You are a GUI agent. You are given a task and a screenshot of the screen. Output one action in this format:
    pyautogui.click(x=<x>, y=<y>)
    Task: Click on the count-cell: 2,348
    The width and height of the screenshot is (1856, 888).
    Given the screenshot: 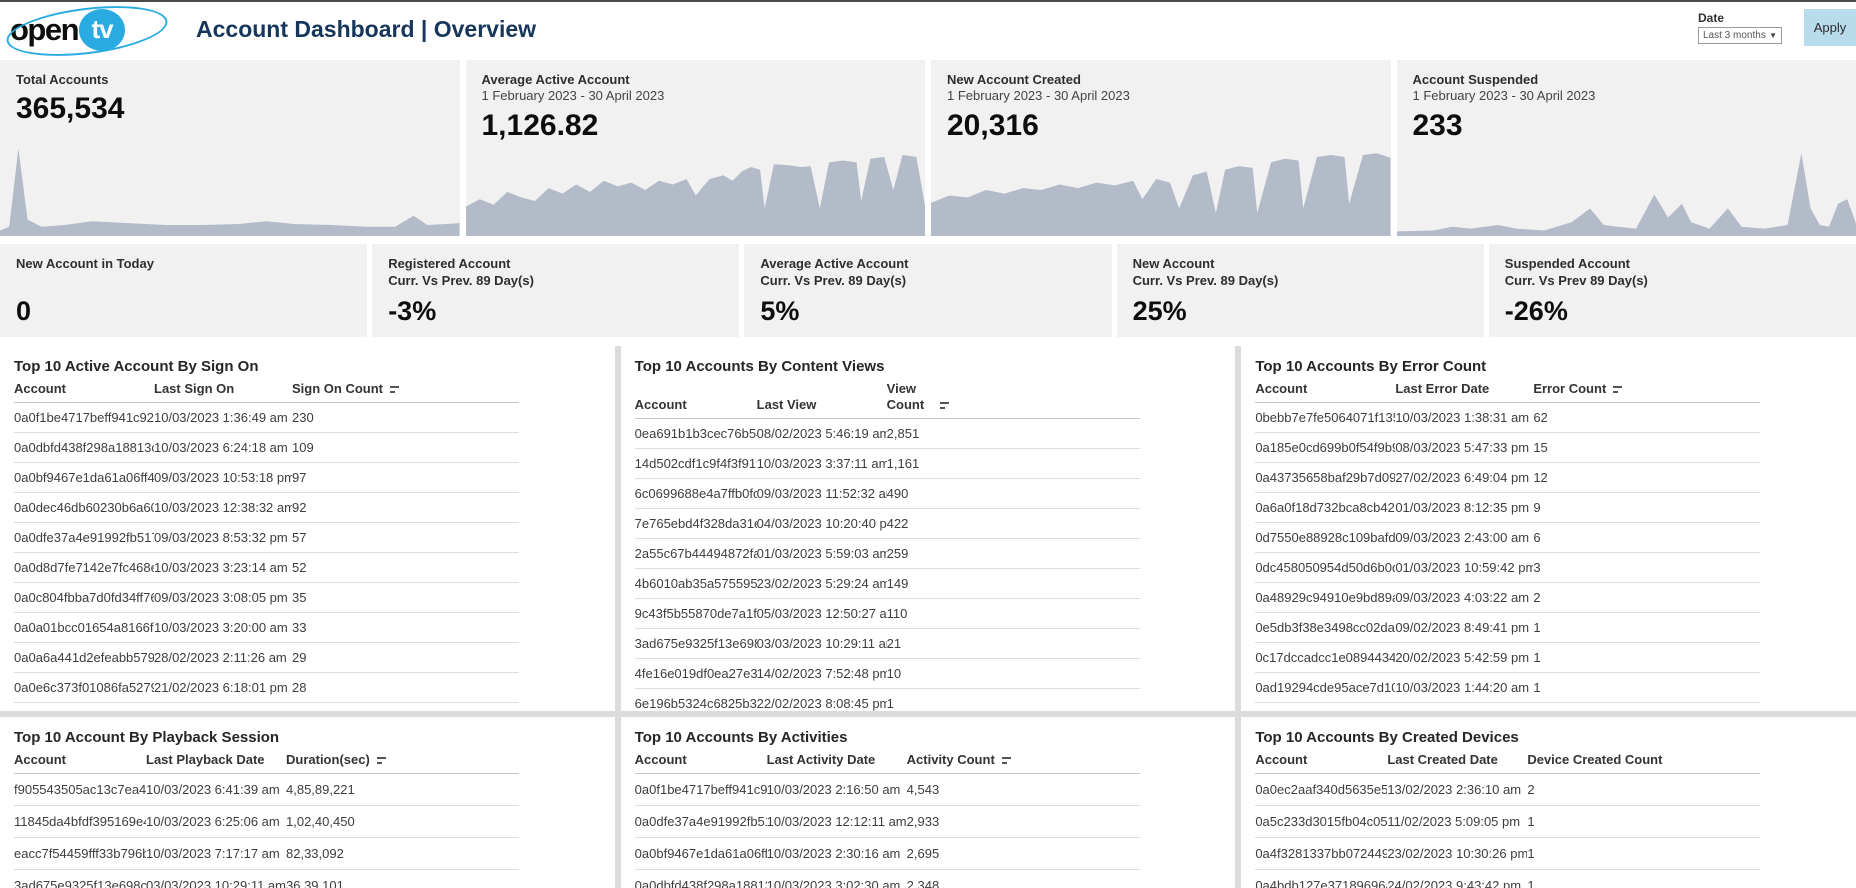 What is the action you would take?
    pyautogui.click(x=923, y=883)
    